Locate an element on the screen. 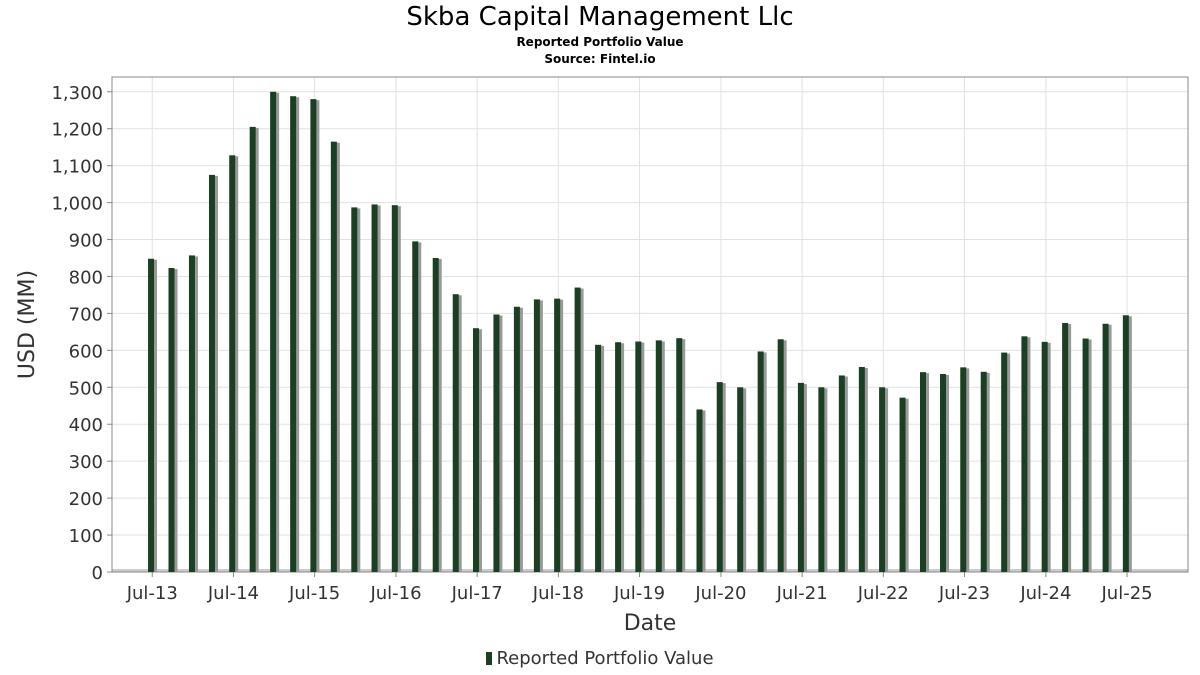 The width and height of the screenshot is (1200, 675). x-tick-label: Jul-19 is located at coordinates (639, 593).